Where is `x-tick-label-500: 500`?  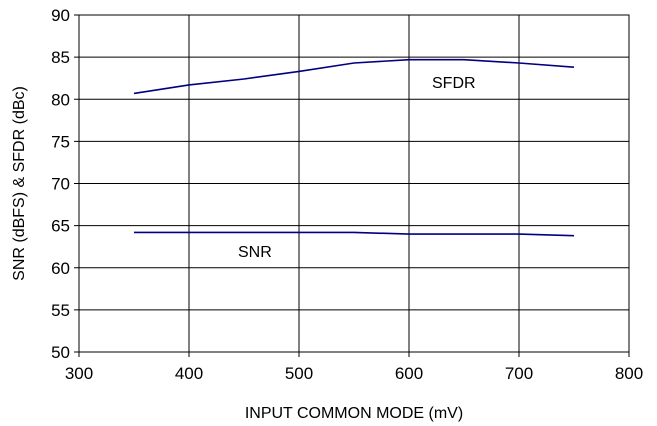 x-tick-label-500: 500 is located at coordinates (299, 373).